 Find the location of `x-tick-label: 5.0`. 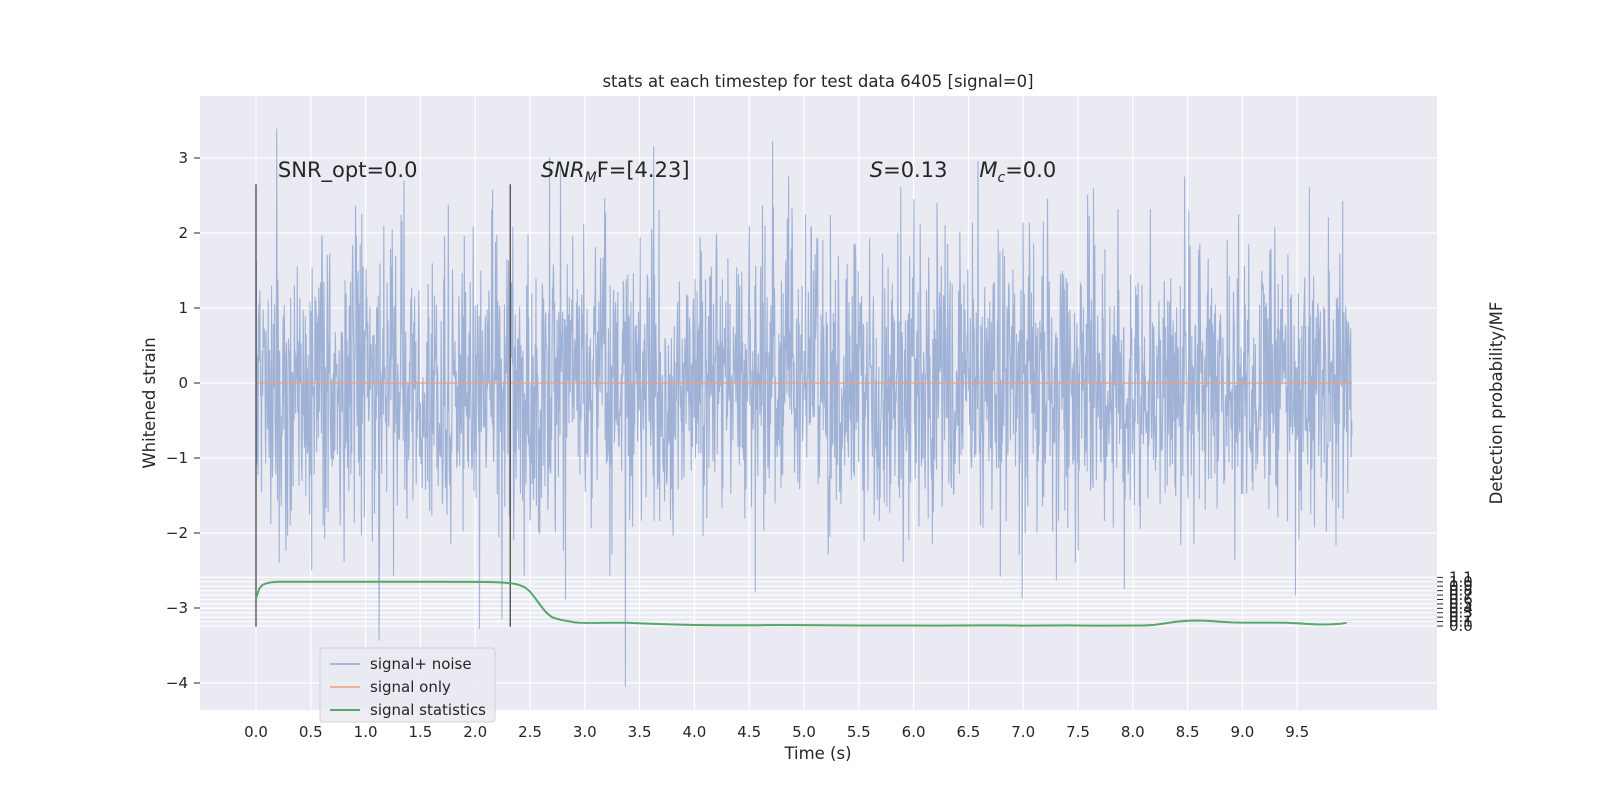

x-tick-label: 5.0 is located at coordinates (804, 732).